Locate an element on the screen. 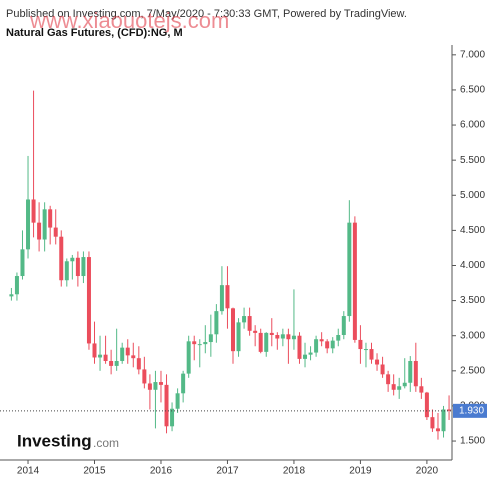 The height and width of the screenshot is (481, 499). y-tick-label: 7.000 is located at coordinates (472, 54).